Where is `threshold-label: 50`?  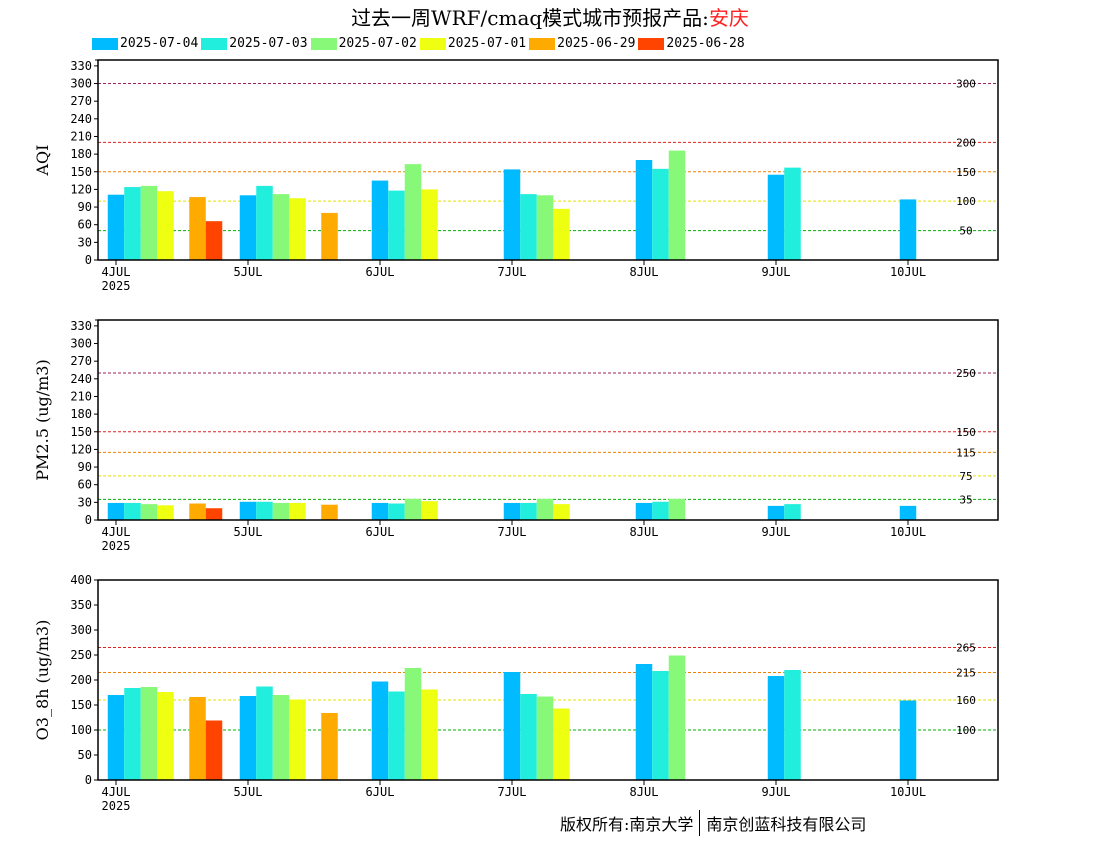
threshold-label: 50 is located at coordinates (965, 231).